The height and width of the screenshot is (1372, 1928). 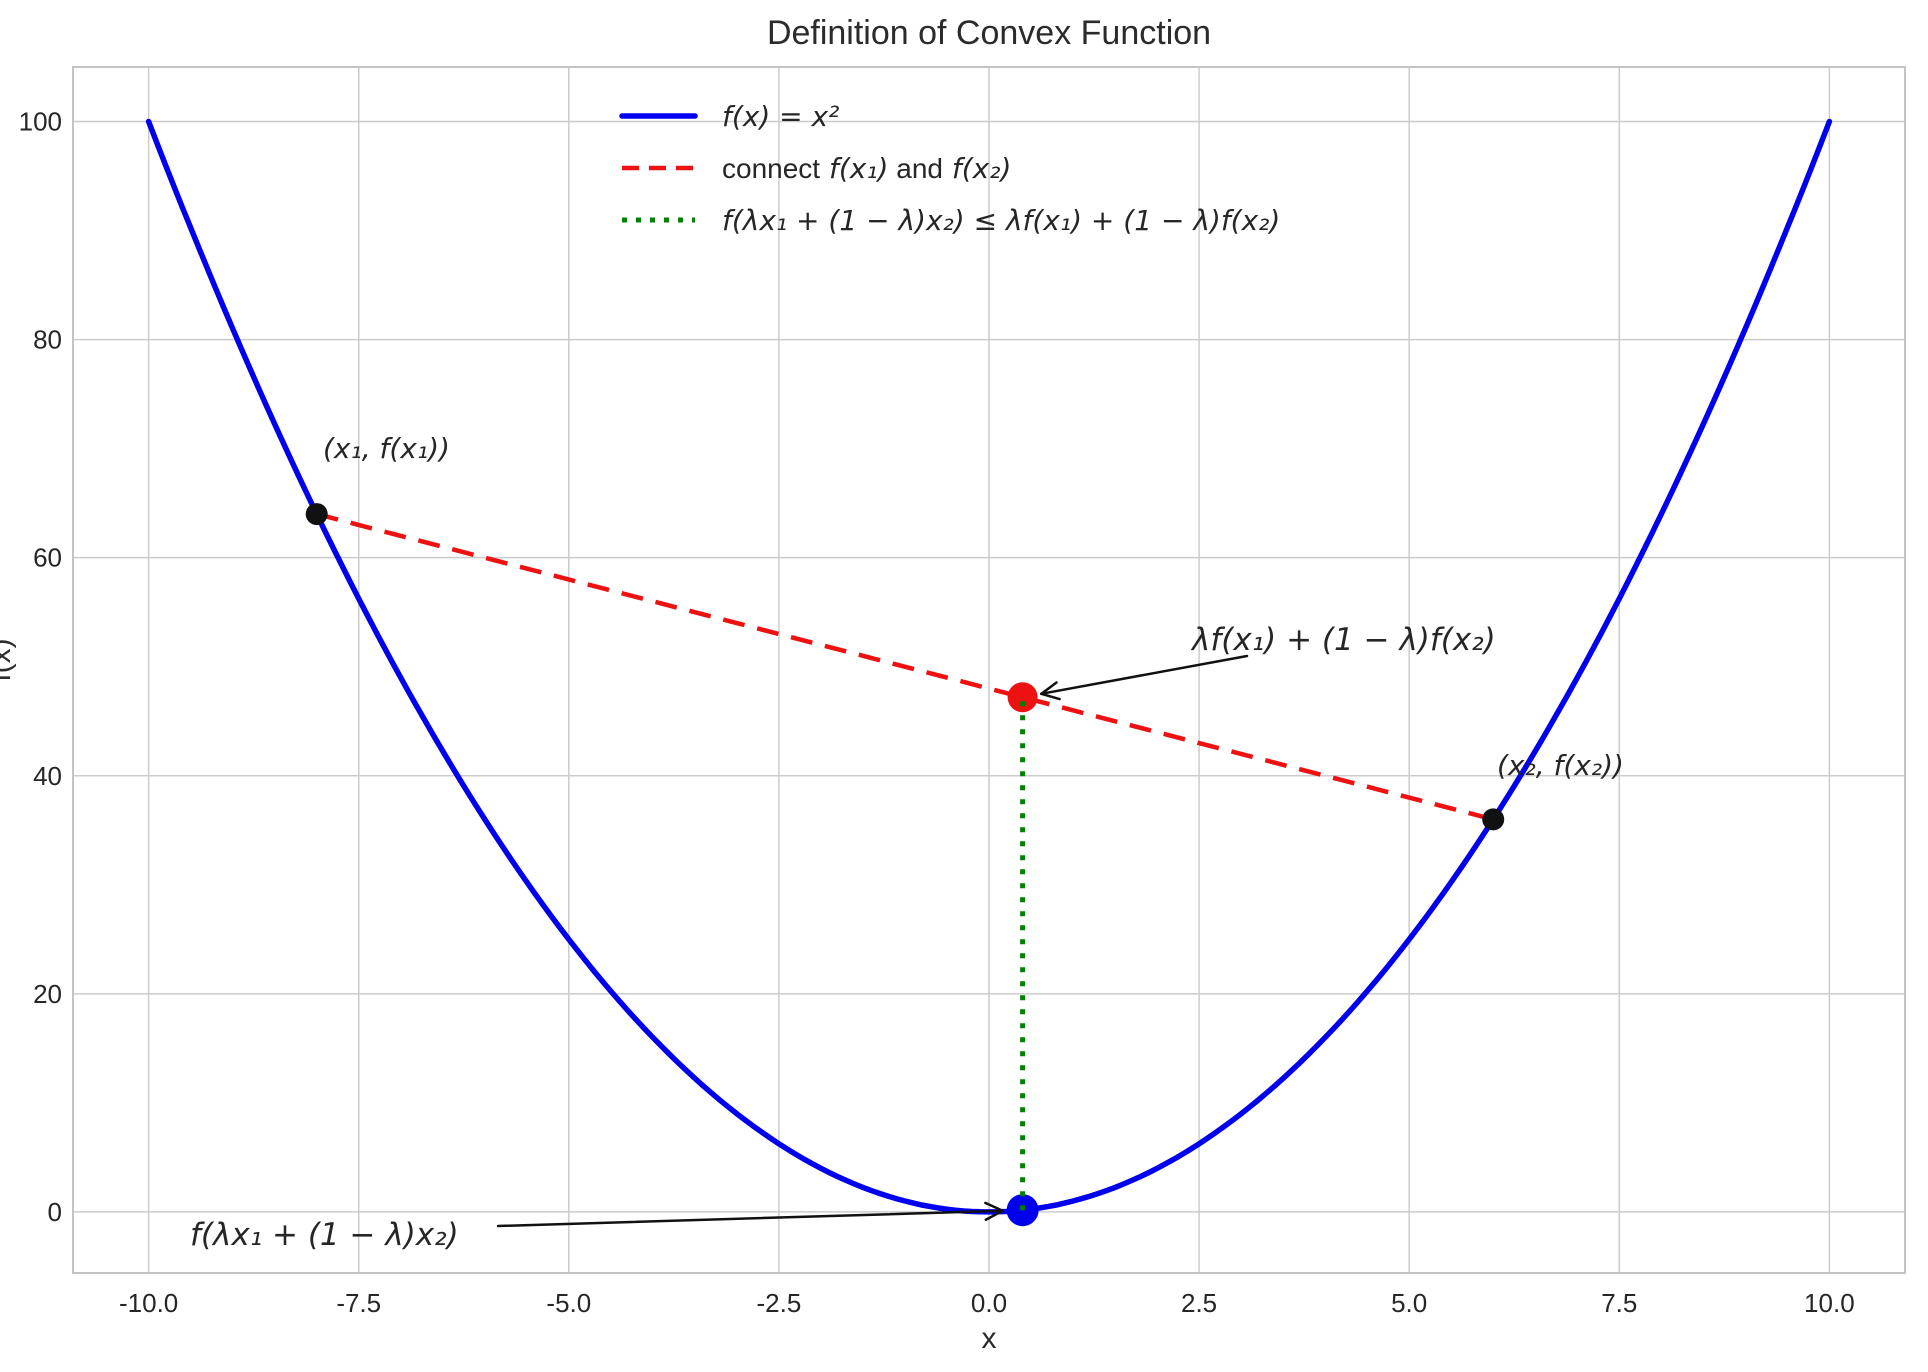 What do you see at coordinates (47, 558) in the screenshot?
I see `y-tick-label: 60` at bounding box center [47, 558].